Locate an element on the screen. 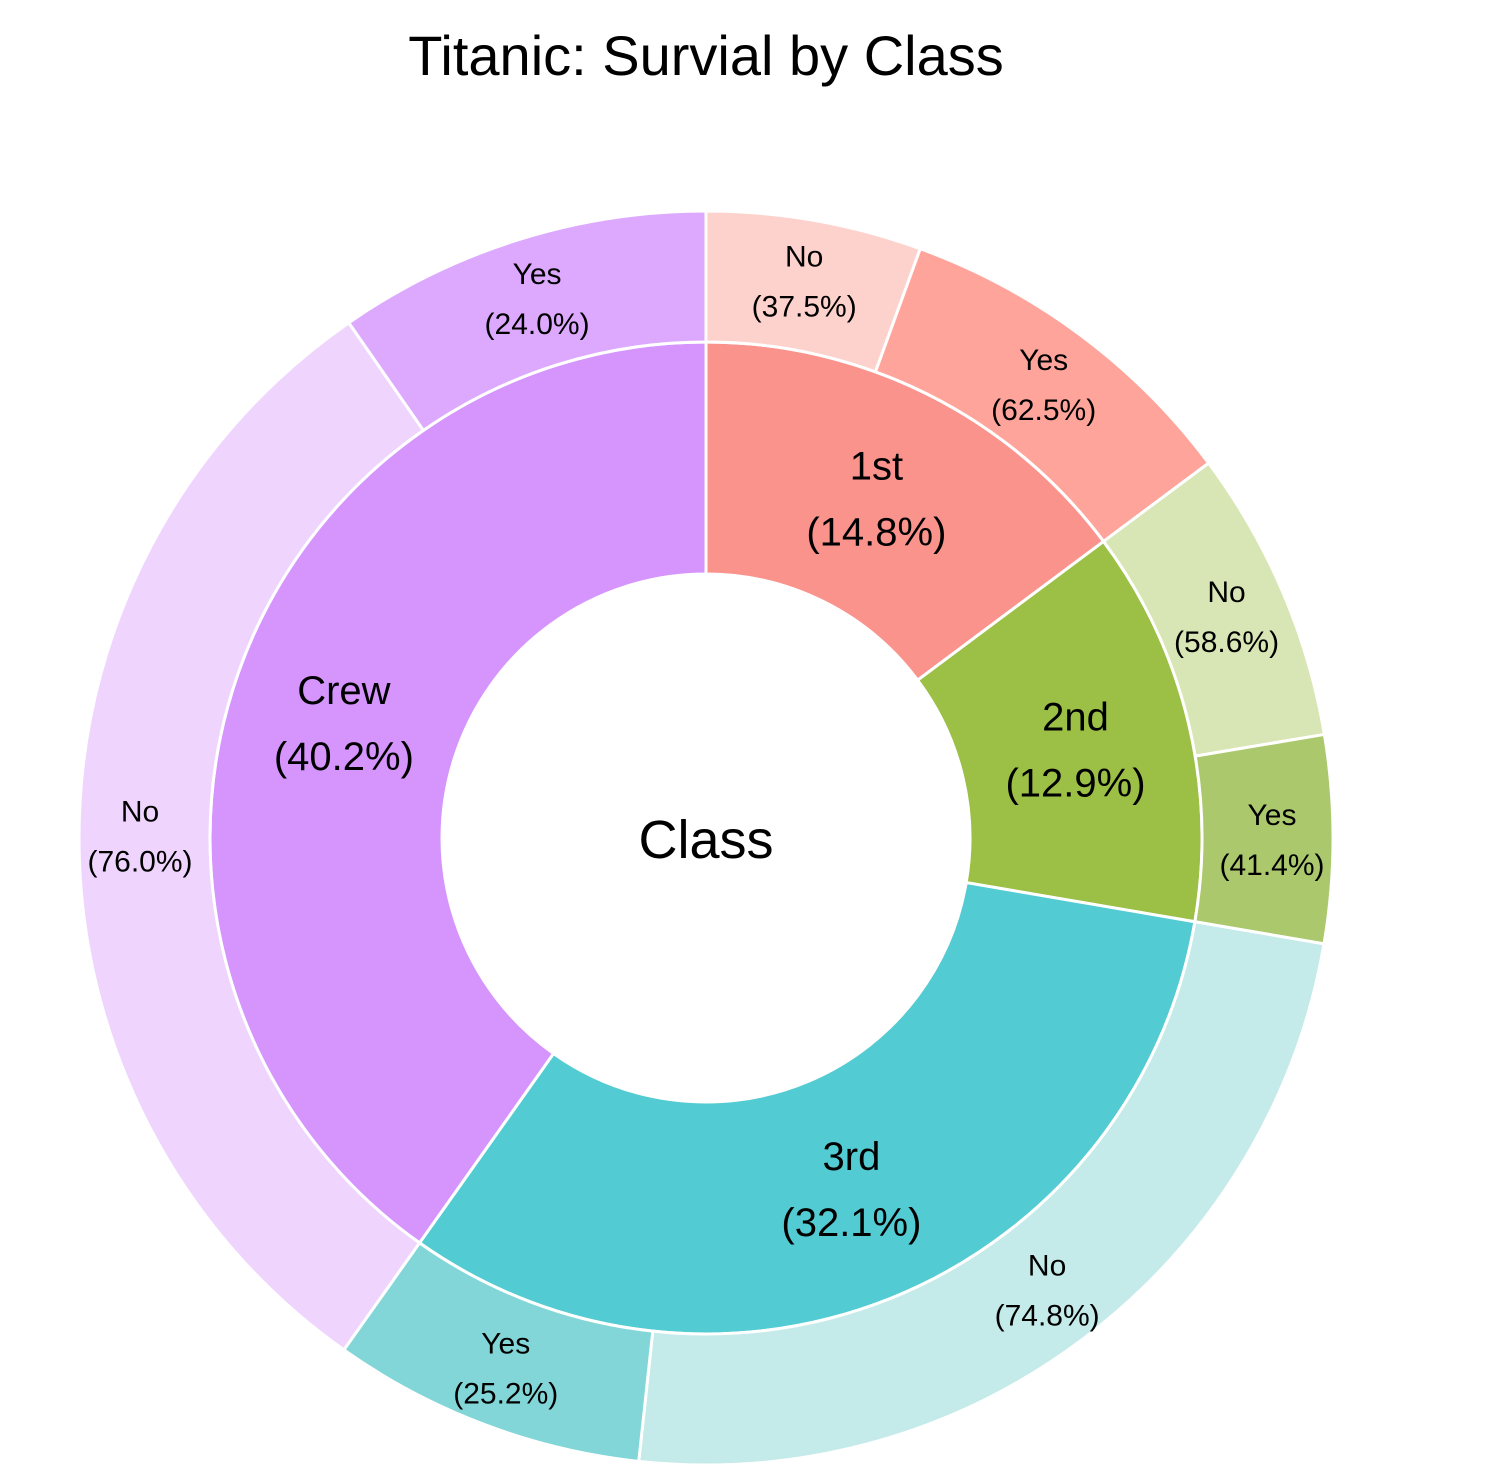 This screenshot has width=1504, height=1478. inner-label-3rd-percent: (32.1%) is located at coordinates (851, 1223).